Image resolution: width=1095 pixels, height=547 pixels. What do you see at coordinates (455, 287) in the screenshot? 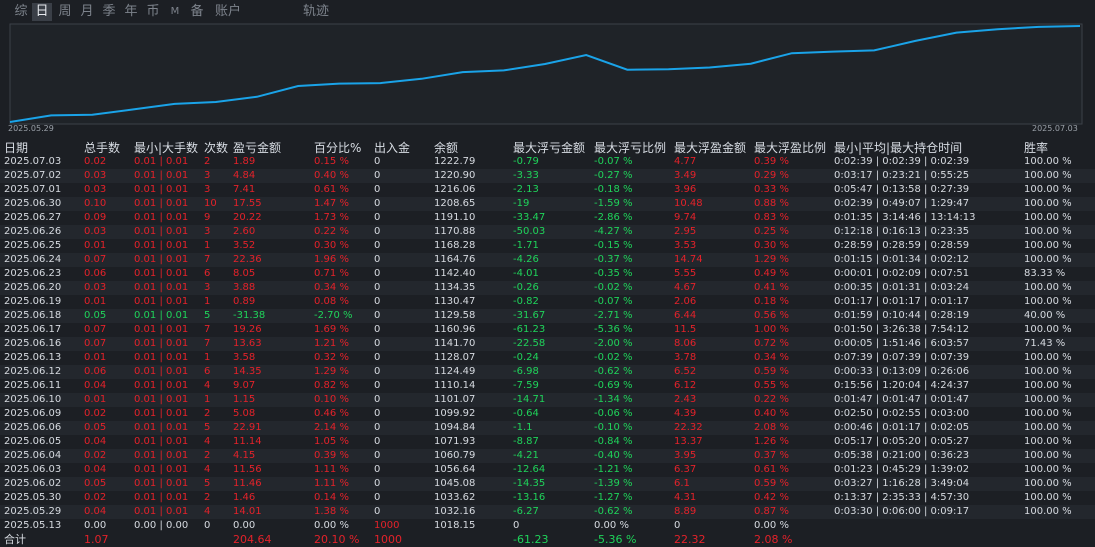
I see `cell-bal: 1134.35` at bounding box center [455, 287].